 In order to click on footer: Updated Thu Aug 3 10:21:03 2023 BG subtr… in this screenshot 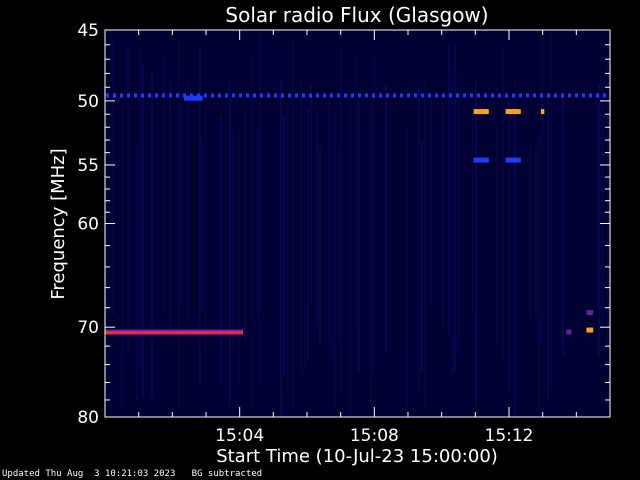, I will do `click(132, 474)`.